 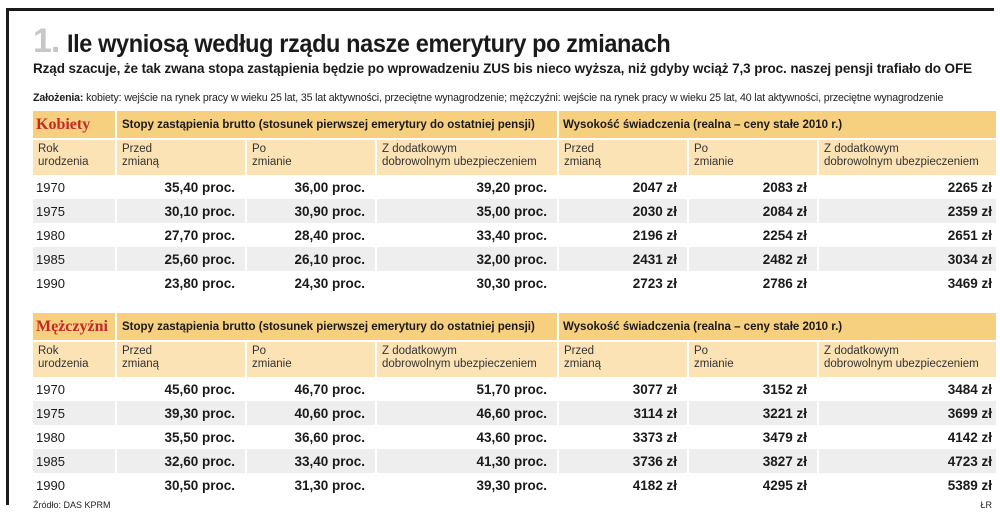 What do you see at coordinates (624, 211) in the screenshot?
I see `cell-amount-before: 2030 zł` at bounding box center [624, 211].